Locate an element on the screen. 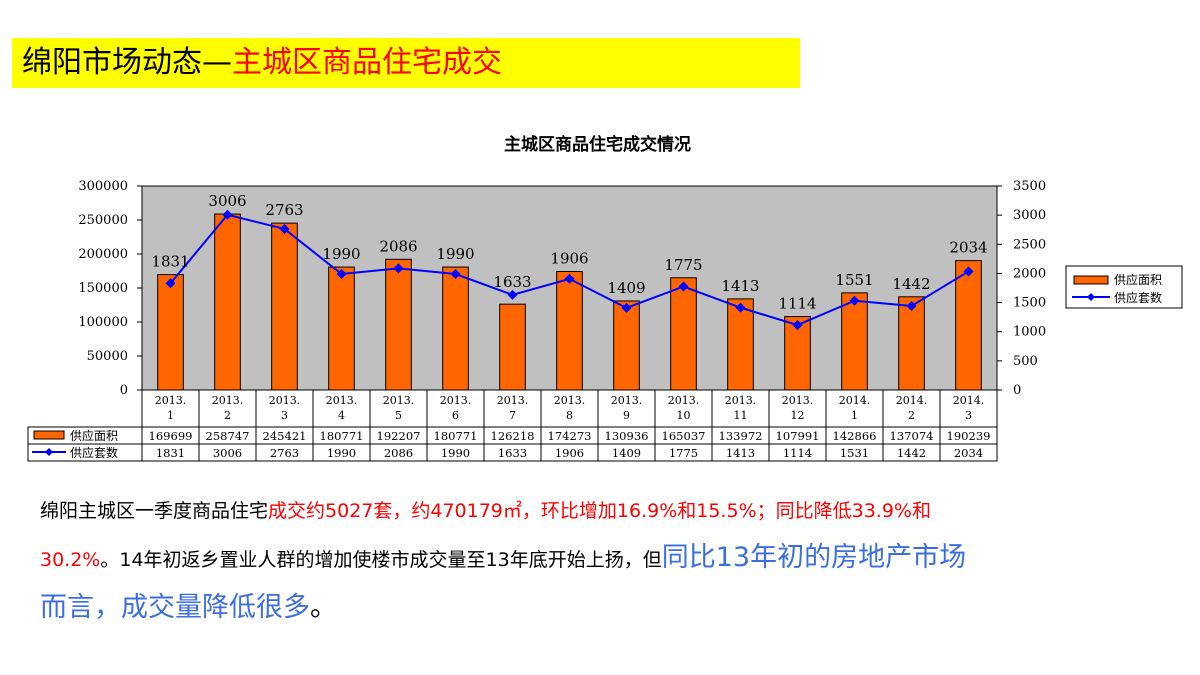  table-area-value: 107991 is located at coordinates (798, 436).